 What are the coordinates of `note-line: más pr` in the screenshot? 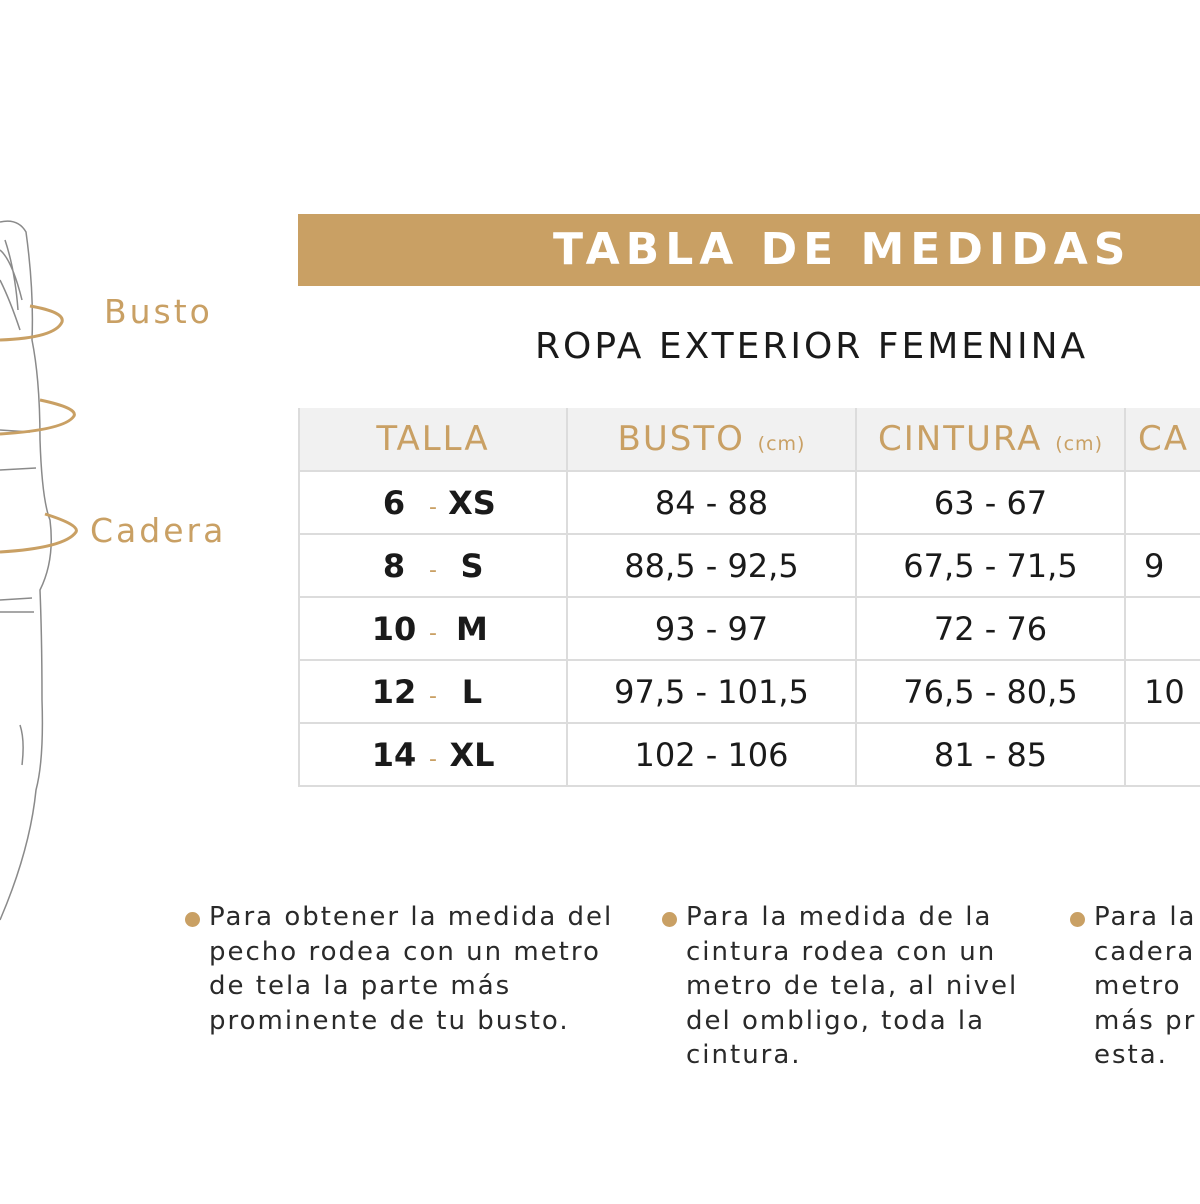 It's located at (1145, 1020).